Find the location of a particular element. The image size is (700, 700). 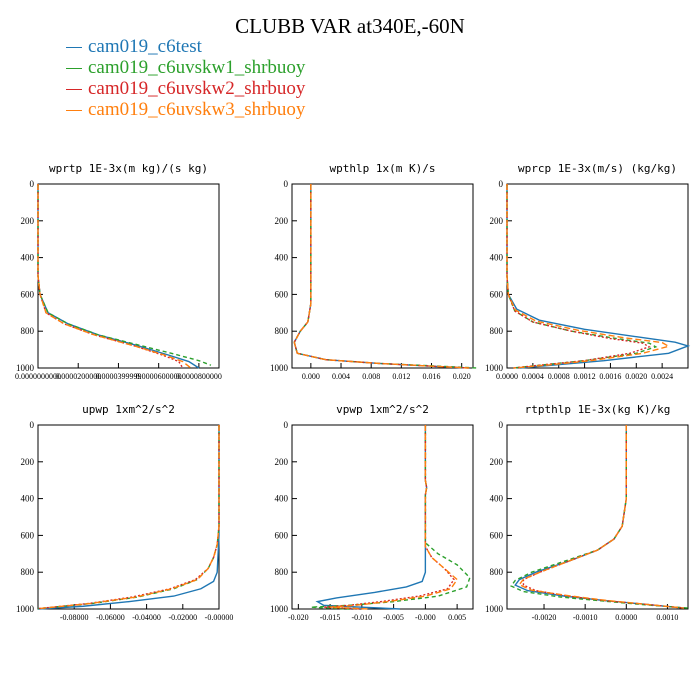

x-tick-label: -0.015 is located at coordinates (330, 617).